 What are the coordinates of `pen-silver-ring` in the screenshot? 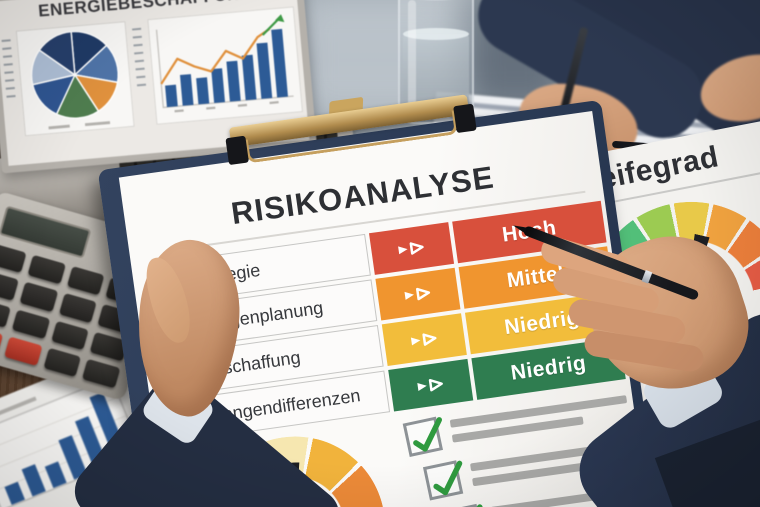 It's located at (647, 276).